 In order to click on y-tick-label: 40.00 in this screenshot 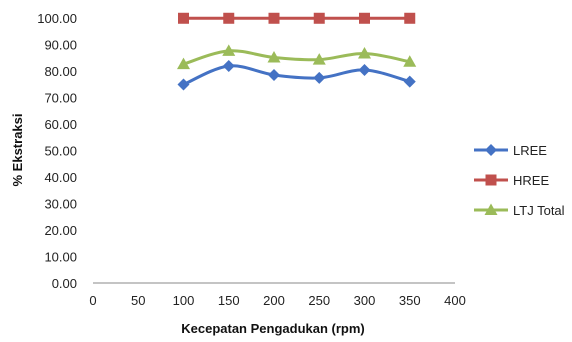, I will do `click(60, 177)`.